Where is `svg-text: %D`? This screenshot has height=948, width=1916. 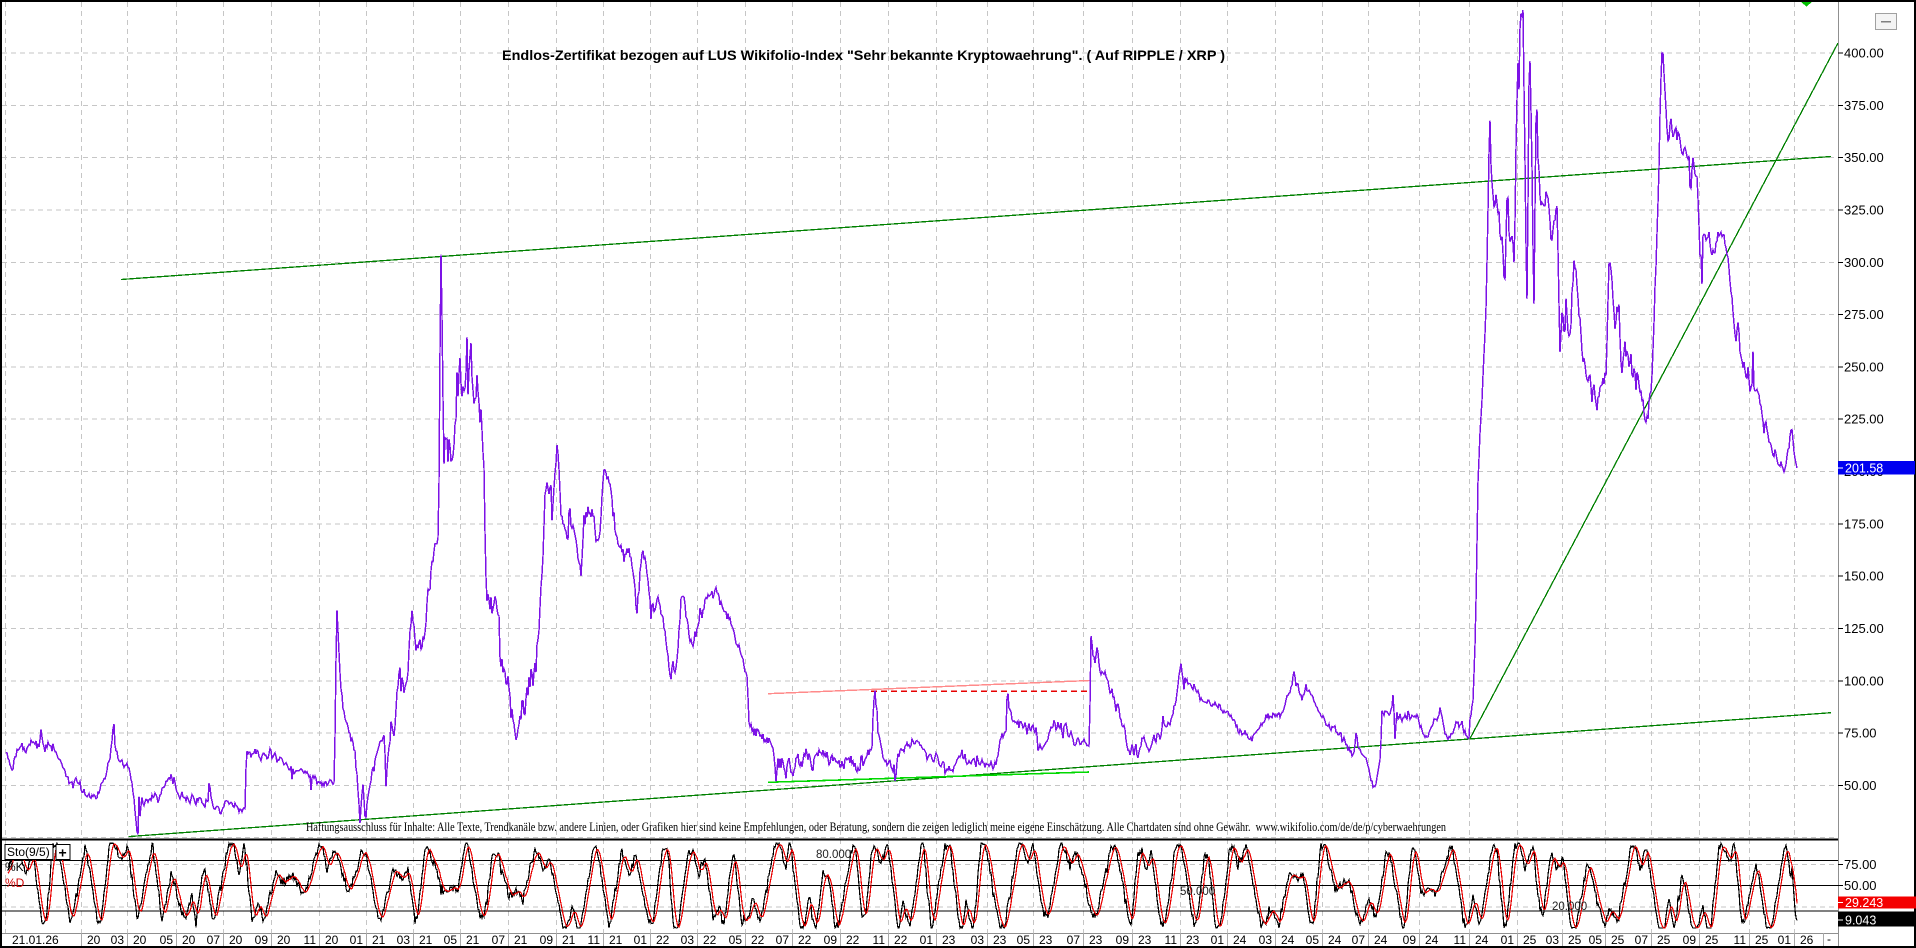 svg-text: %D is located at coordinates (15, 883).